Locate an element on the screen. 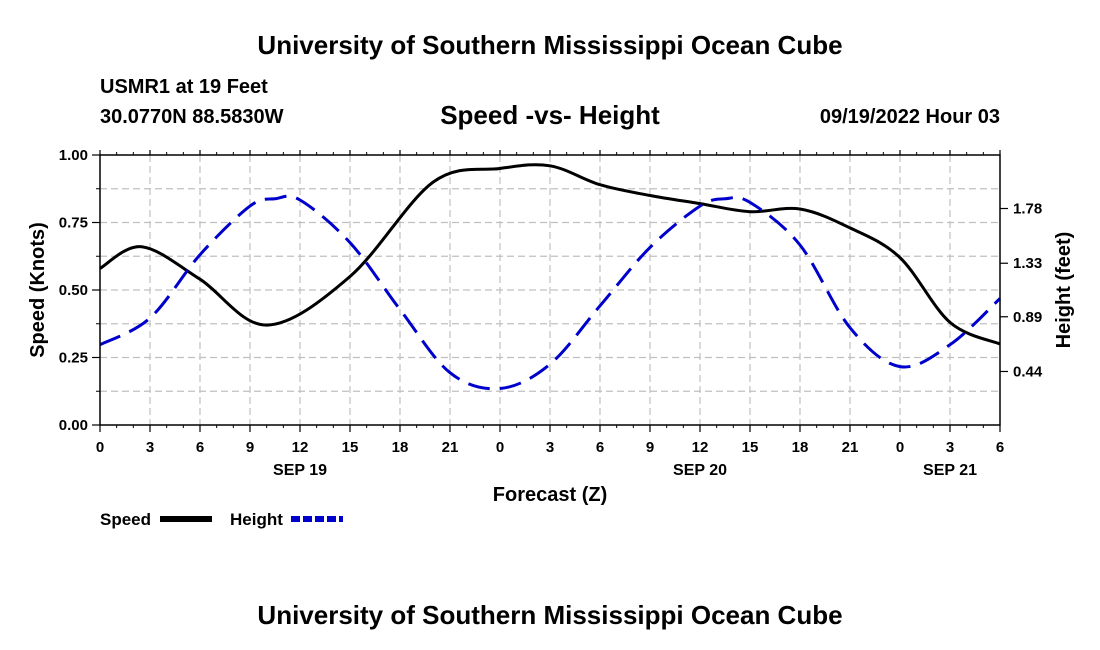  y-tick-label: 0.50 is located at coordinates (73, 290).